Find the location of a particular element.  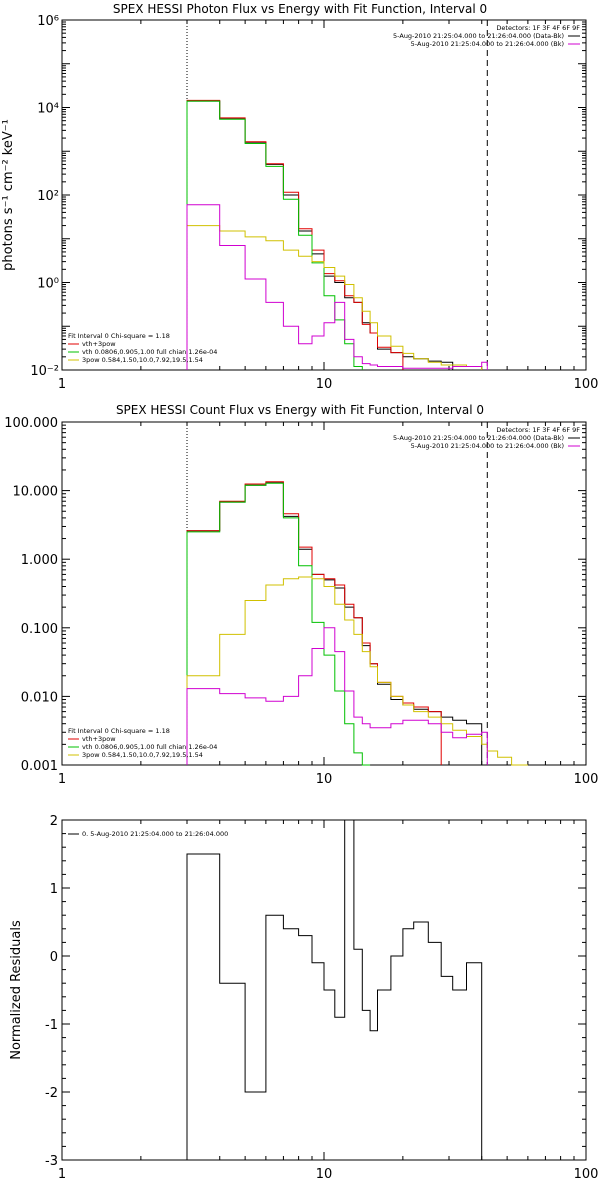

photon-y-tick-label: 10⁶ is located at coordinates (48, 21).